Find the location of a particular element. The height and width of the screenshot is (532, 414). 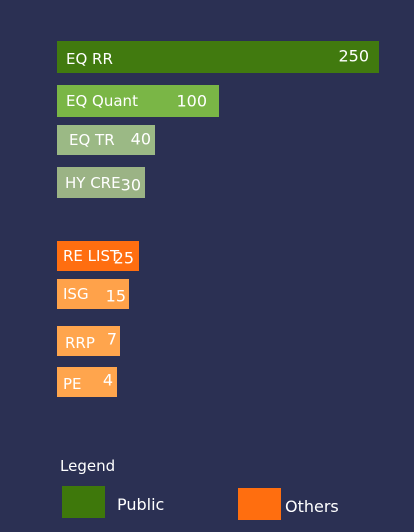

bar-eq-quant: EQ Quant 100 is located at coordinates (138, 101).